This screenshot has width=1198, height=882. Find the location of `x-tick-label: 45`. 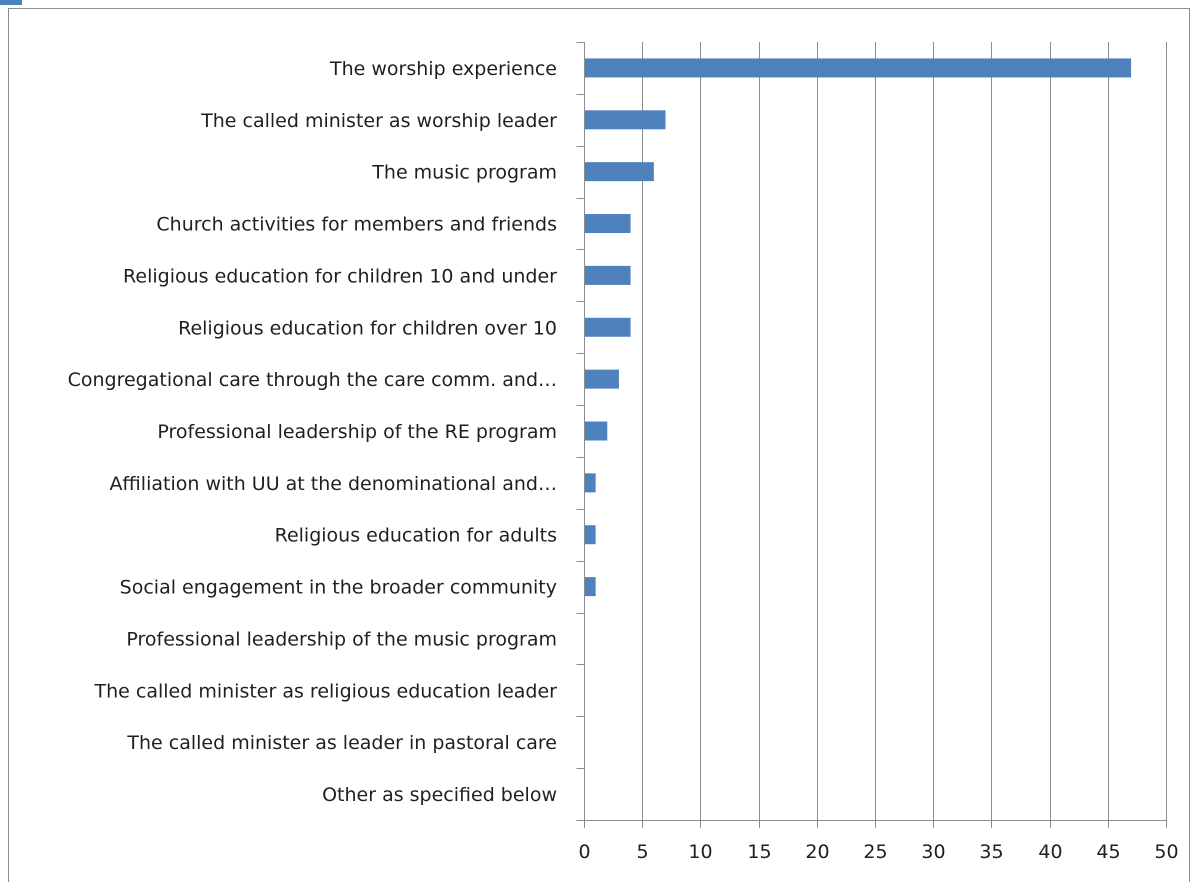

x-tick-label: 45 is located at coordinates (1108, 852).